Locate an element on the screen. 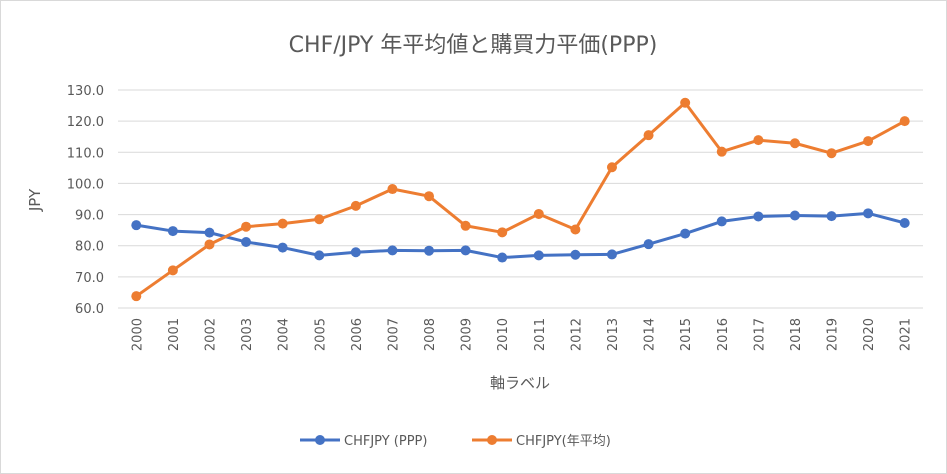 This screenshot has width=947, height=474. y-tick-label: 110.0 is located at coordinates (85, 153).